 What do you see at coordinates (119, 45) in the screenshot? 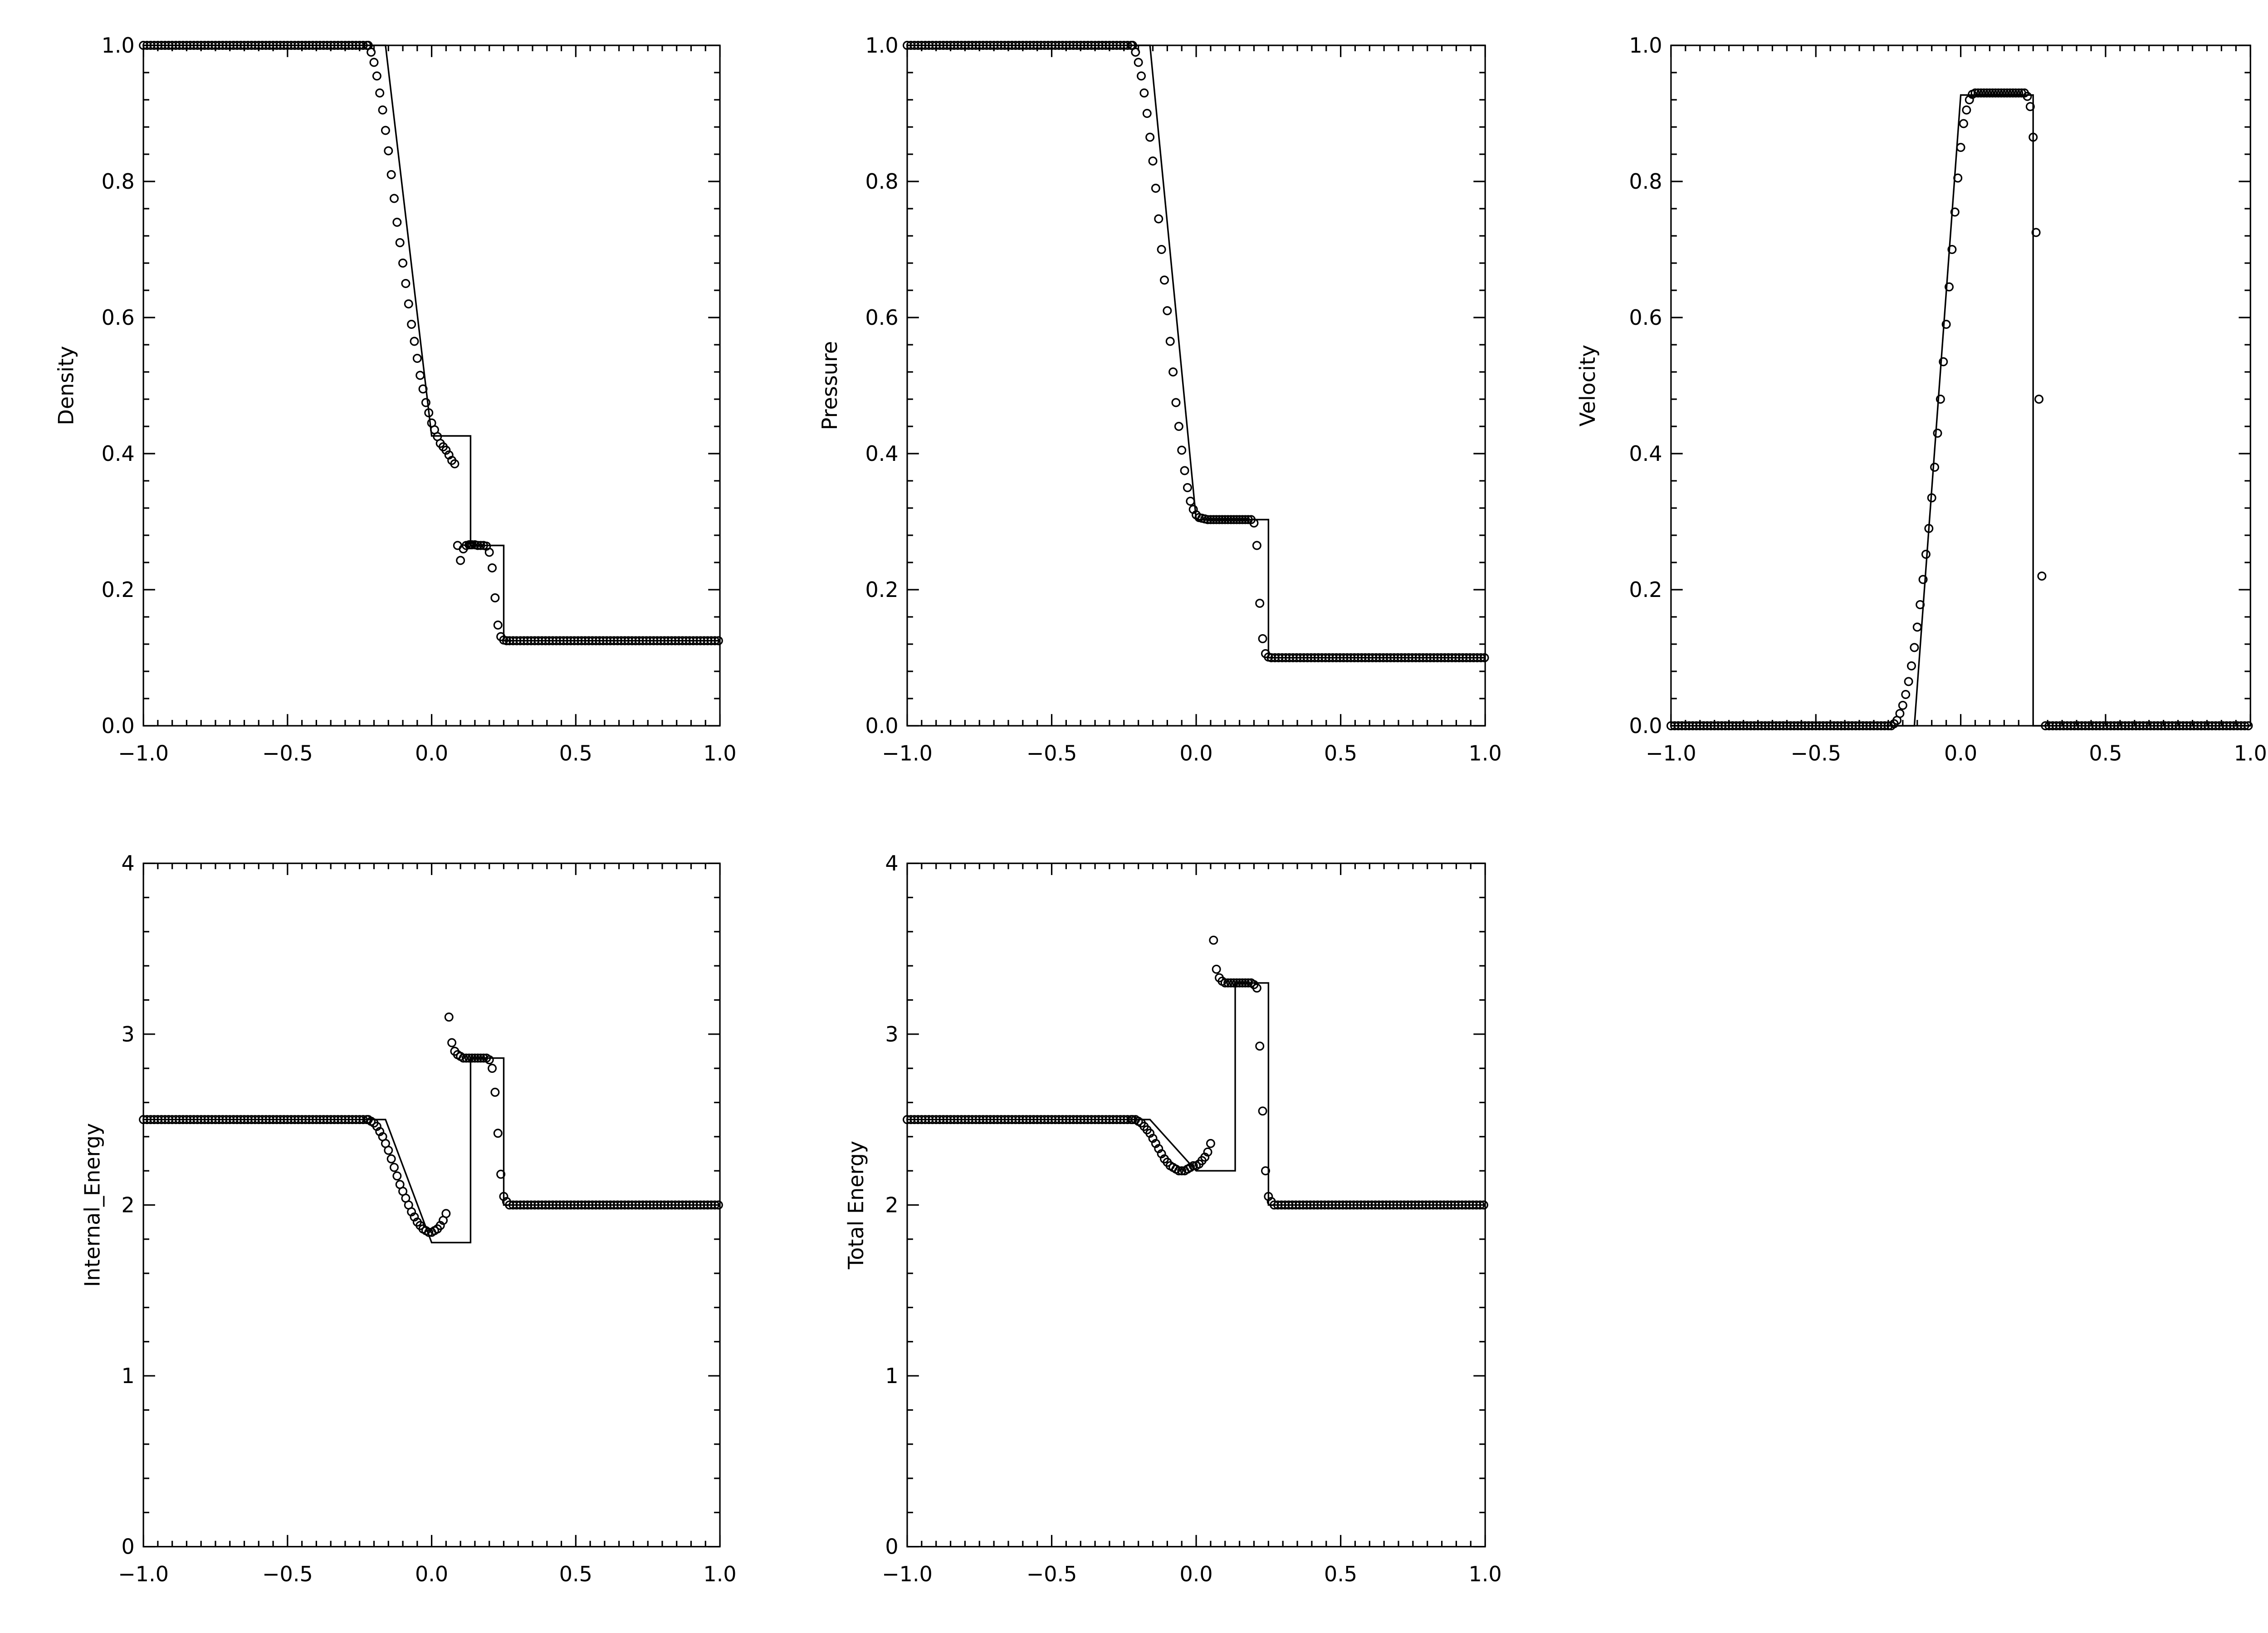
I see `y-tick-label: 1.0` at bounding box center [119, 45].